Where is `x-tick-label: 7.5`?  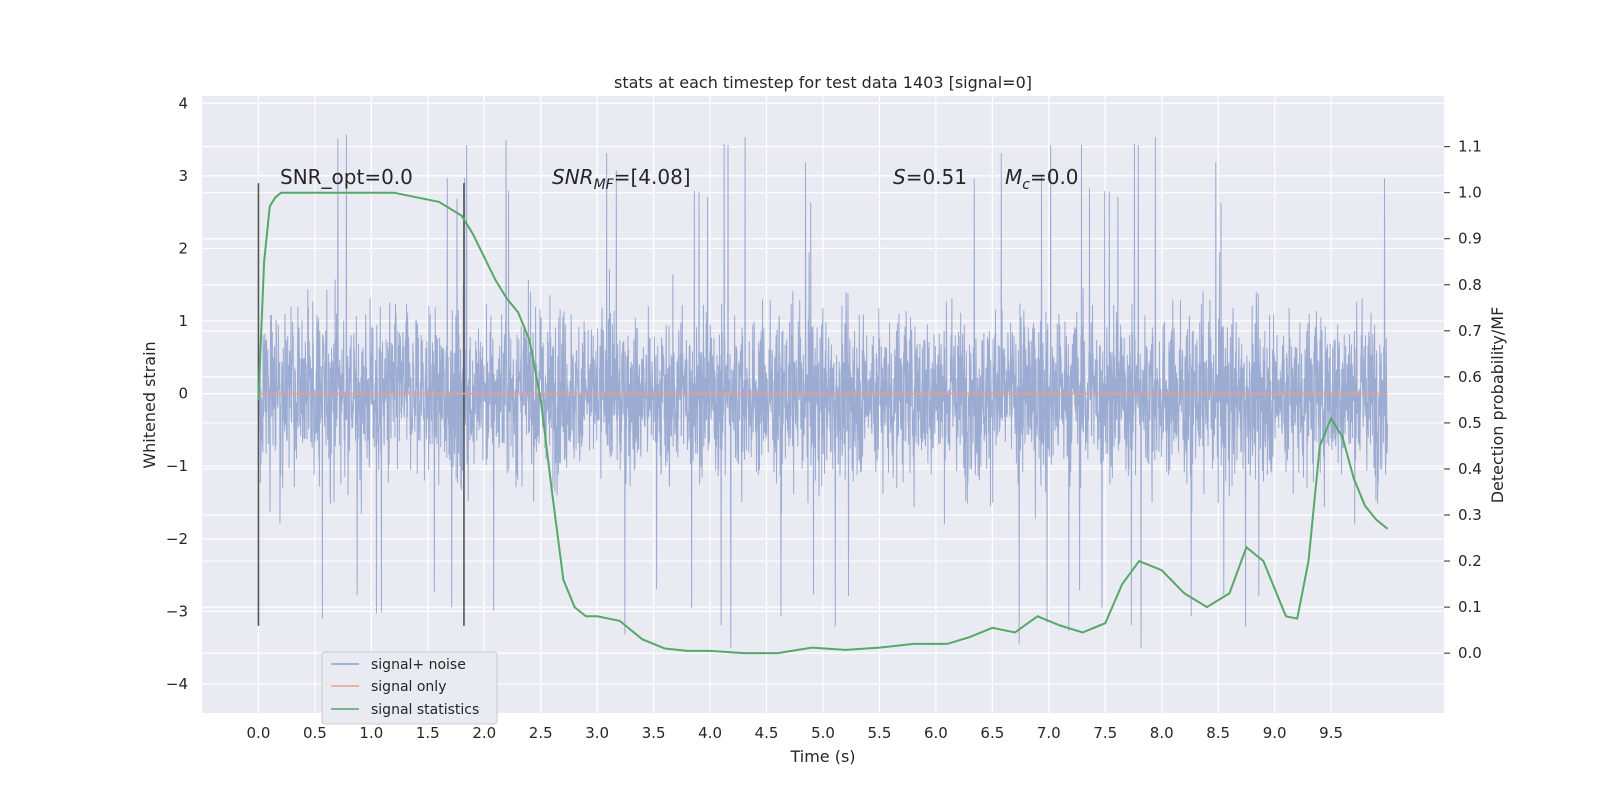 x-tick-label: 7.5 is located at coordinates (1105, 733).